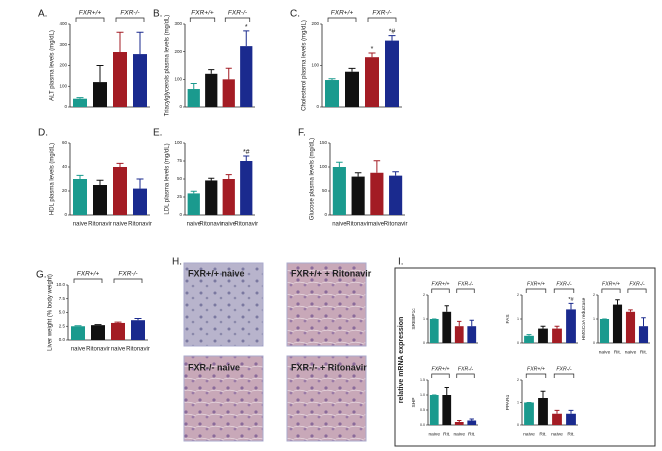  I want to click on y-tick-label: 1.5, so click(422, 380).